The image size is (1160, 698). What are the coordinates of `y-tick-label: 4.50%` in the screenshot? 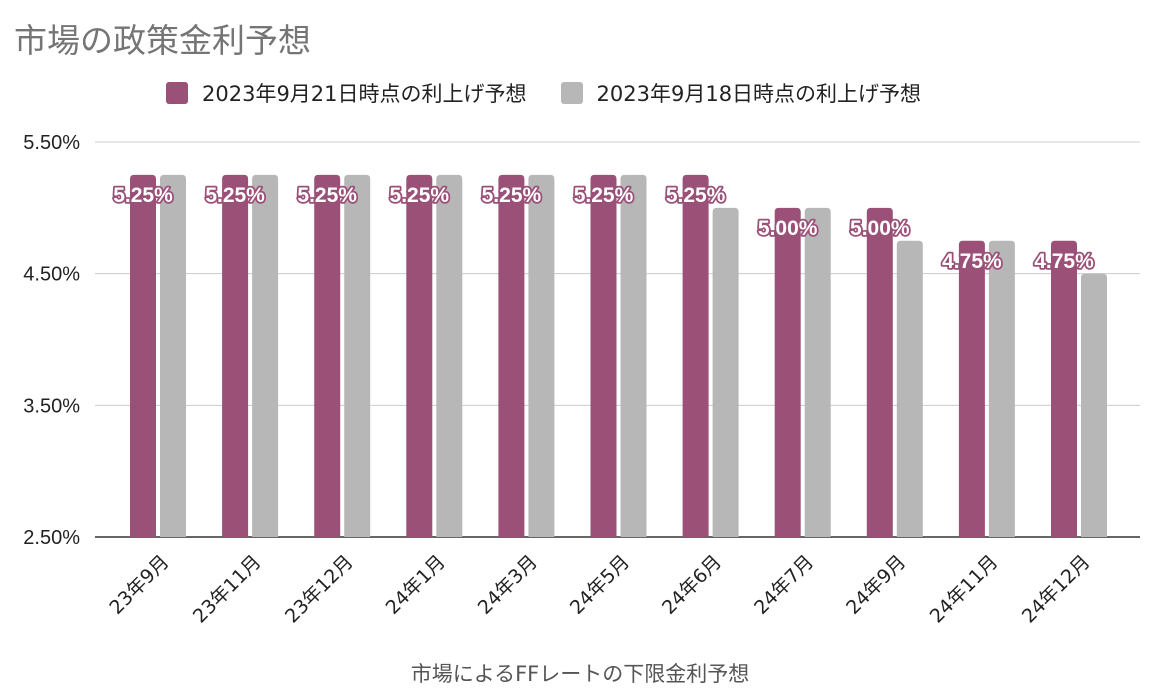 It's located at (51, 275).